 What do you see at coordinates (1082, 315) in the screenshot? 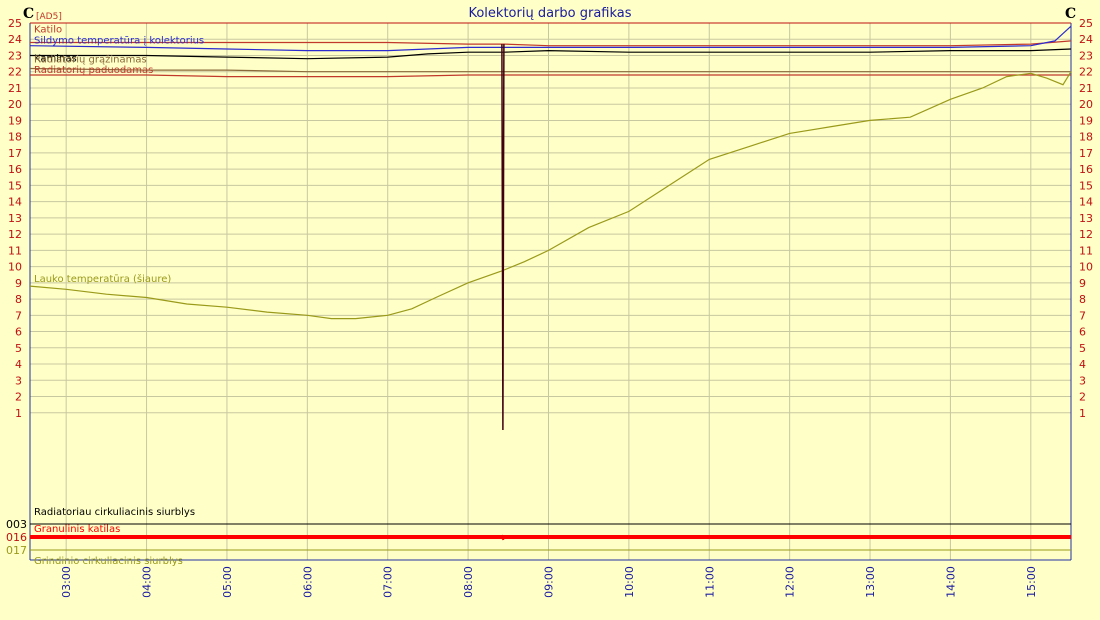
I see `y-tick-label-right: 7` at bounding box center [1082, 315].